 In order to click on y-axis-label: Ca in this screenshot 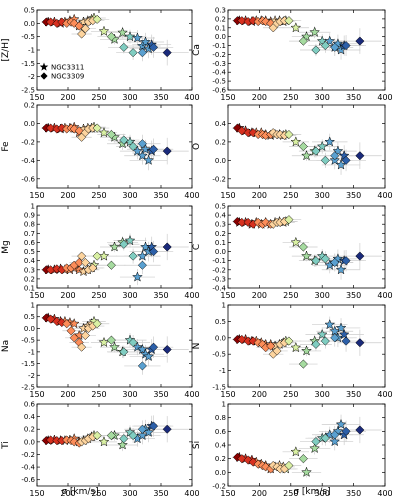, I will do `click(197, 50)`.